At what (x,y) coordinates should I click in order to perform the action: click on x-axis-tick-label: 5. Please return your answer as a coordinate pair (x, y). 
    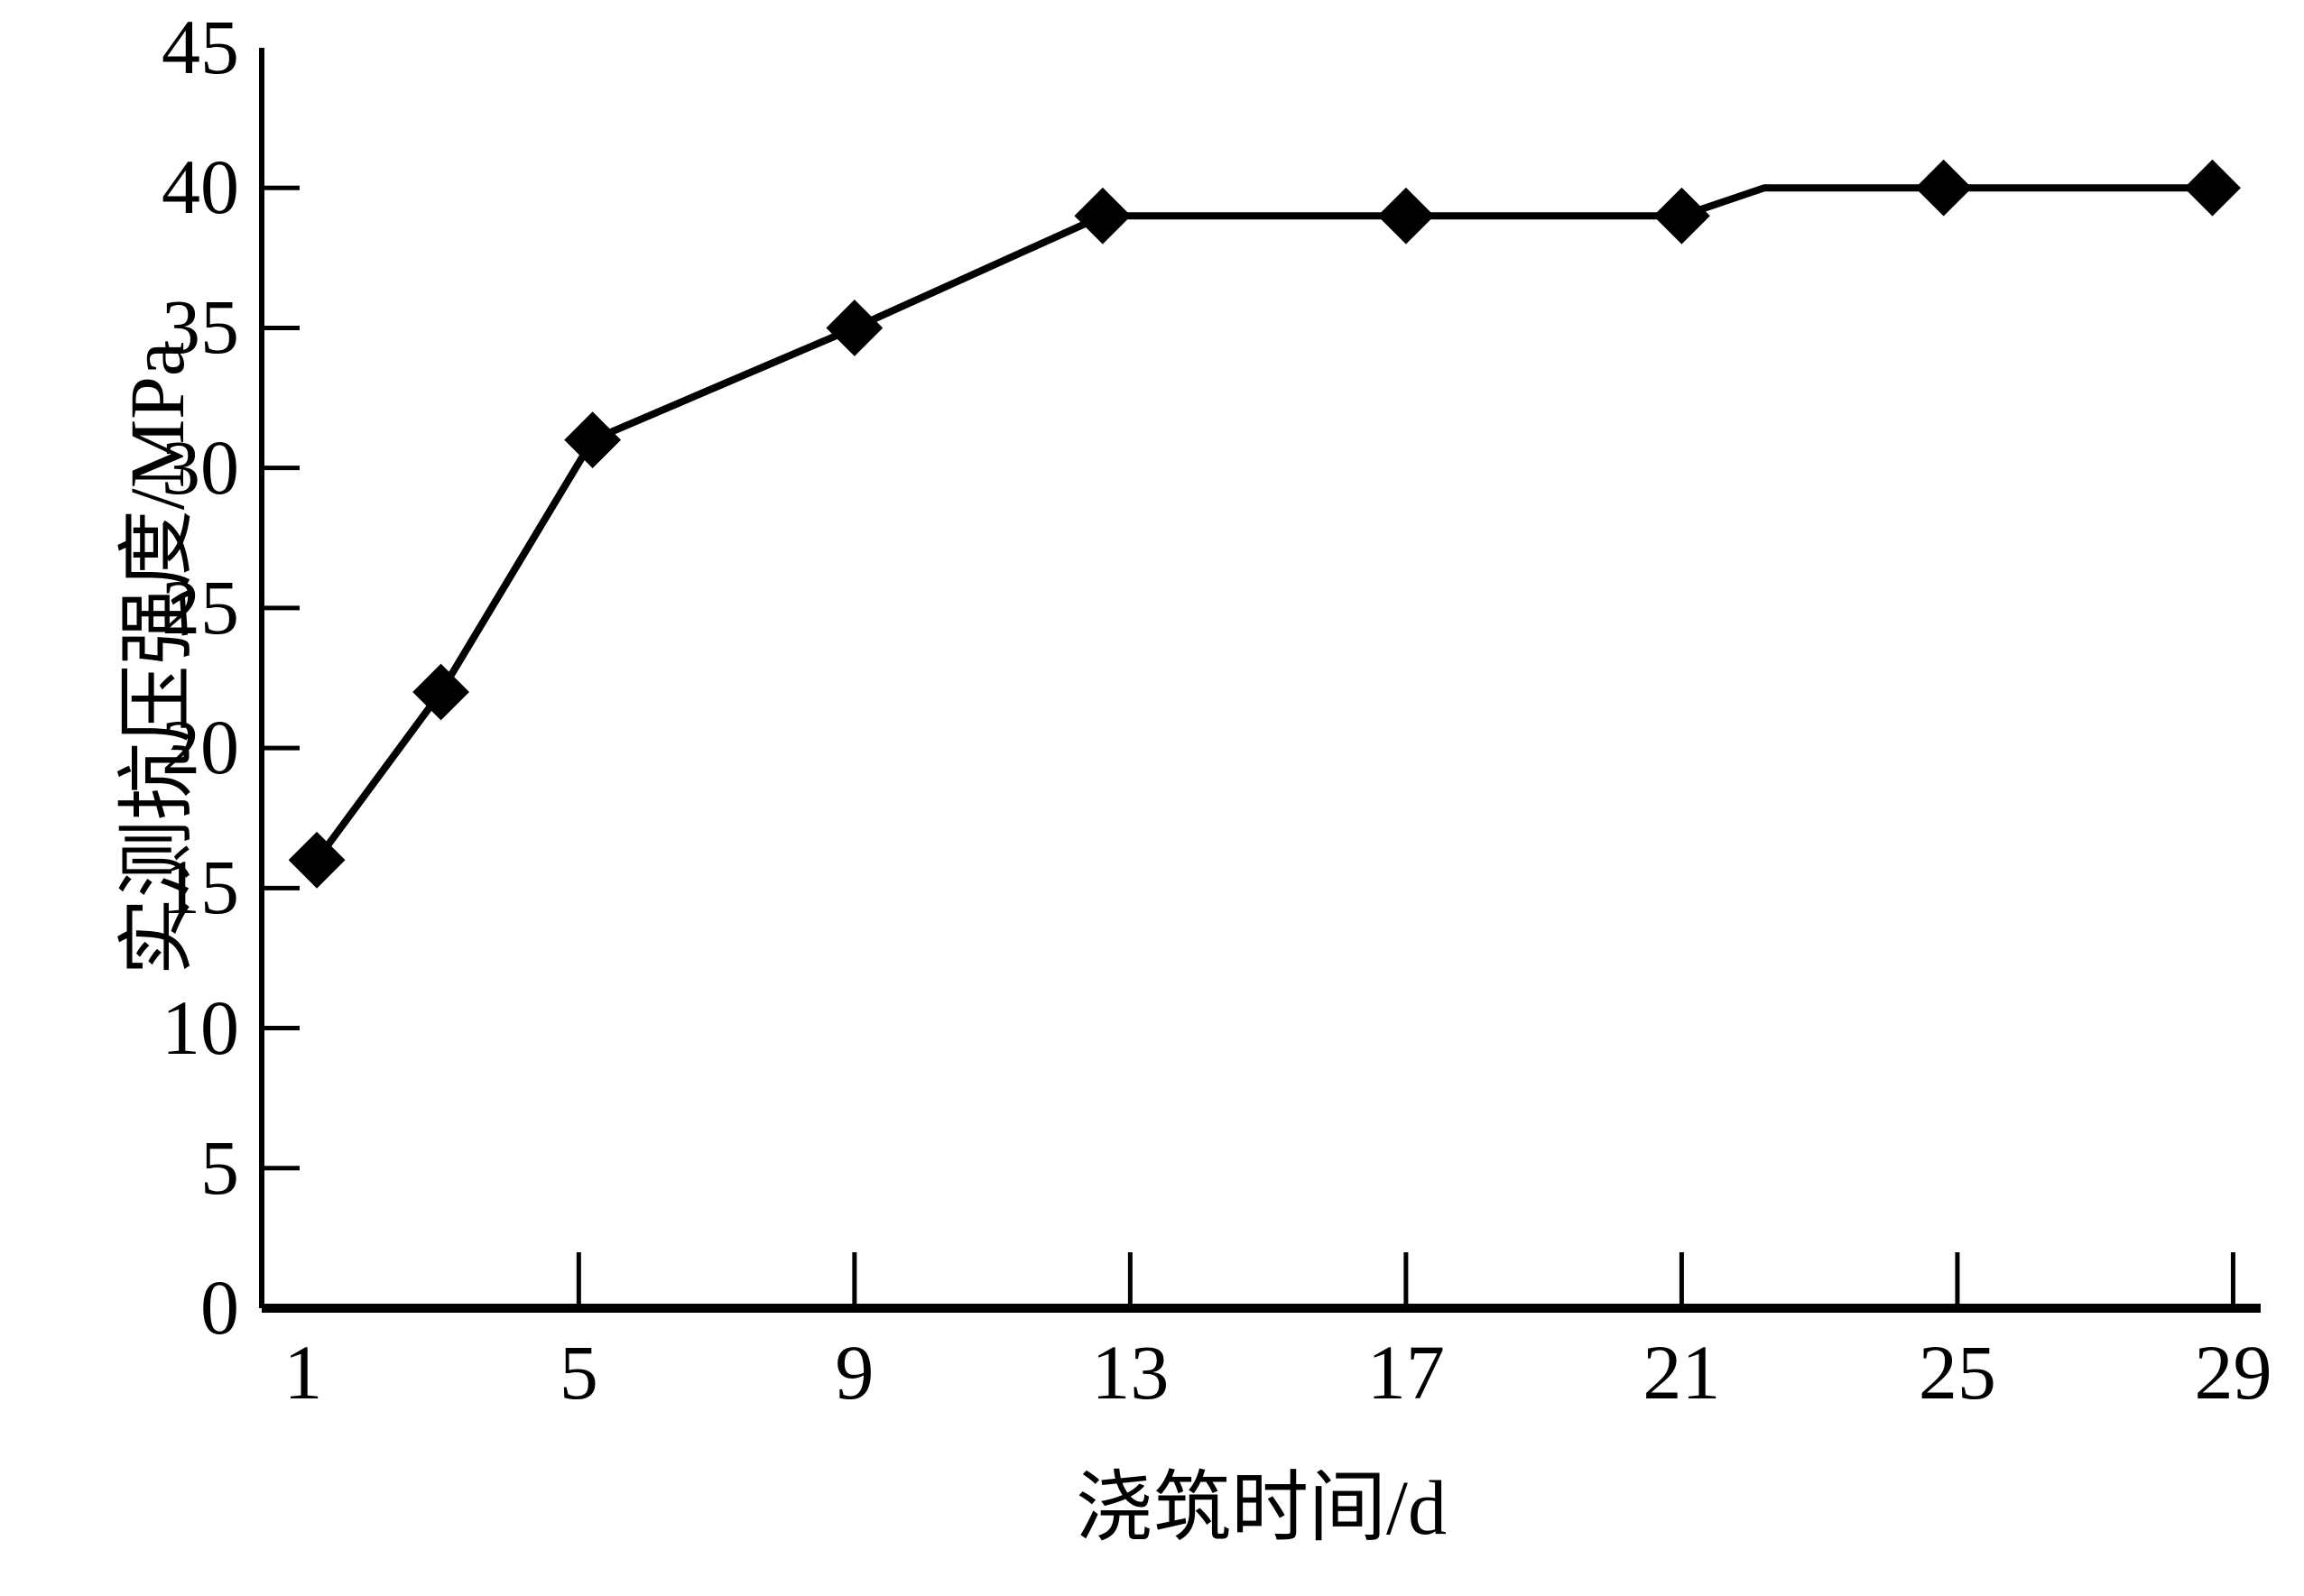
    Looking at the image, I should click on (579, 1372).